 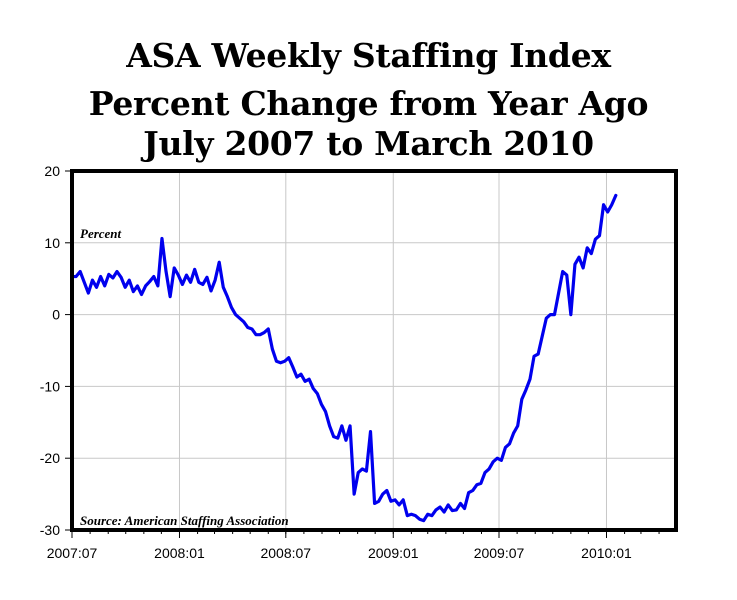 What do you see at coordinates (368, 55) in the screenshot?
I see `chart-title-line-1: ASA Weekly Staffing Index` at bounding box center [368, 55].